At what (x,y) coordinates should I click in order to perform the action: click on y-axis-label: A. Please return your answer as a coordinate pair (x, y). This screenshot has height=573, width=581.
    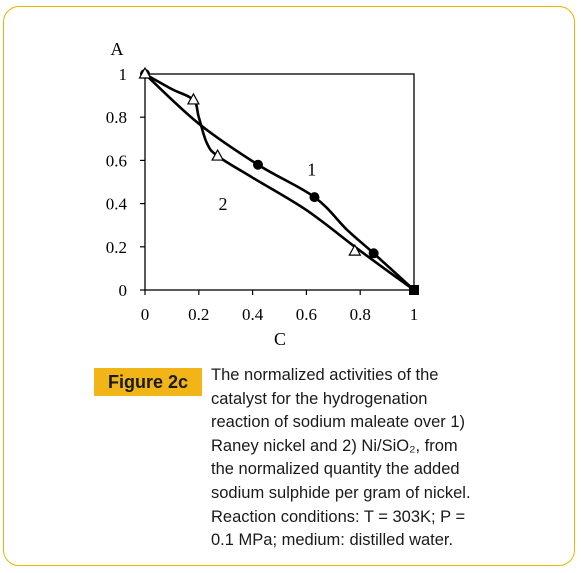
    Looking at the image, I should click on (117, 49).